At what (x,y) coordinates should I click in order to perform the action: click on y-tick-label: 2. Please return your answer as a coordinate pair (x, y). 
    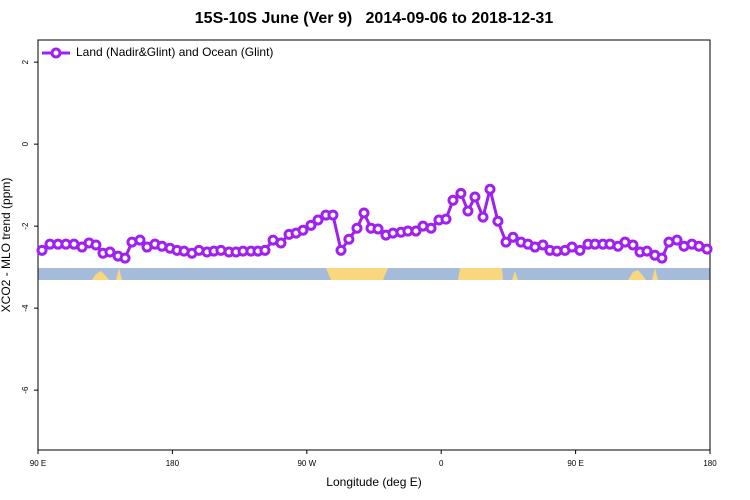
    Looking at the image, I should click on (25, 61).